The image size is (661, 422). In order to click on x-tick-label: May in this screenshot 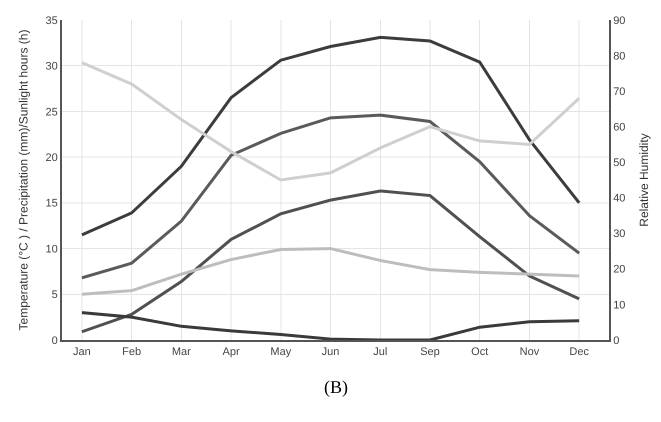, I will do `click(281, 352)`.